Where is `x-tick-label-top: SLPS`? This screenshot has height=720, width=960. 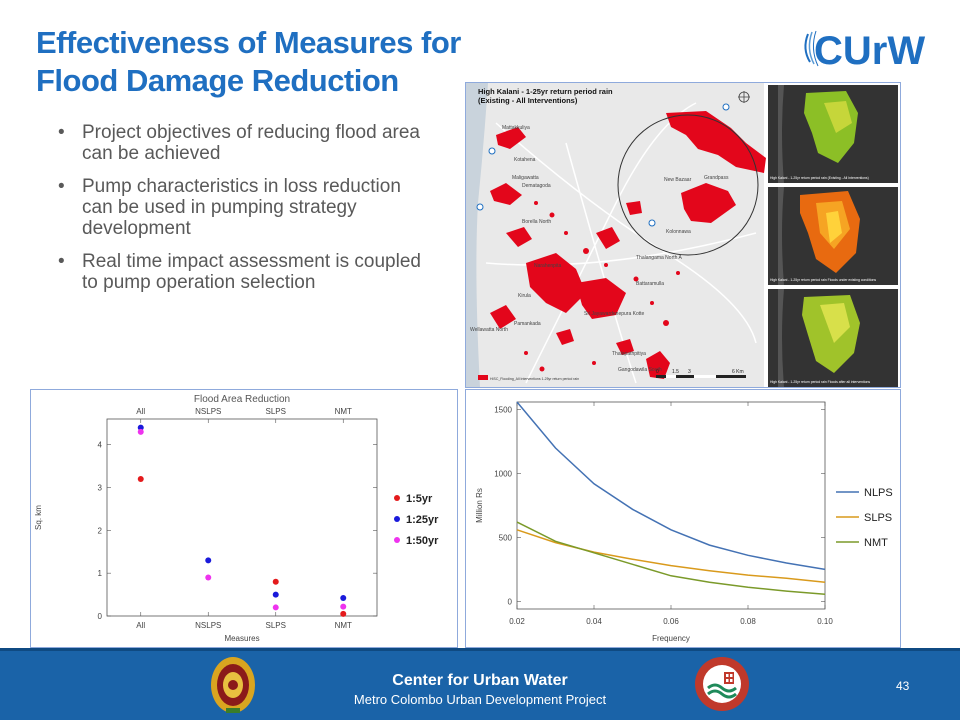 x-tick-label-top: SLPS is located at coordinates (276, 411).